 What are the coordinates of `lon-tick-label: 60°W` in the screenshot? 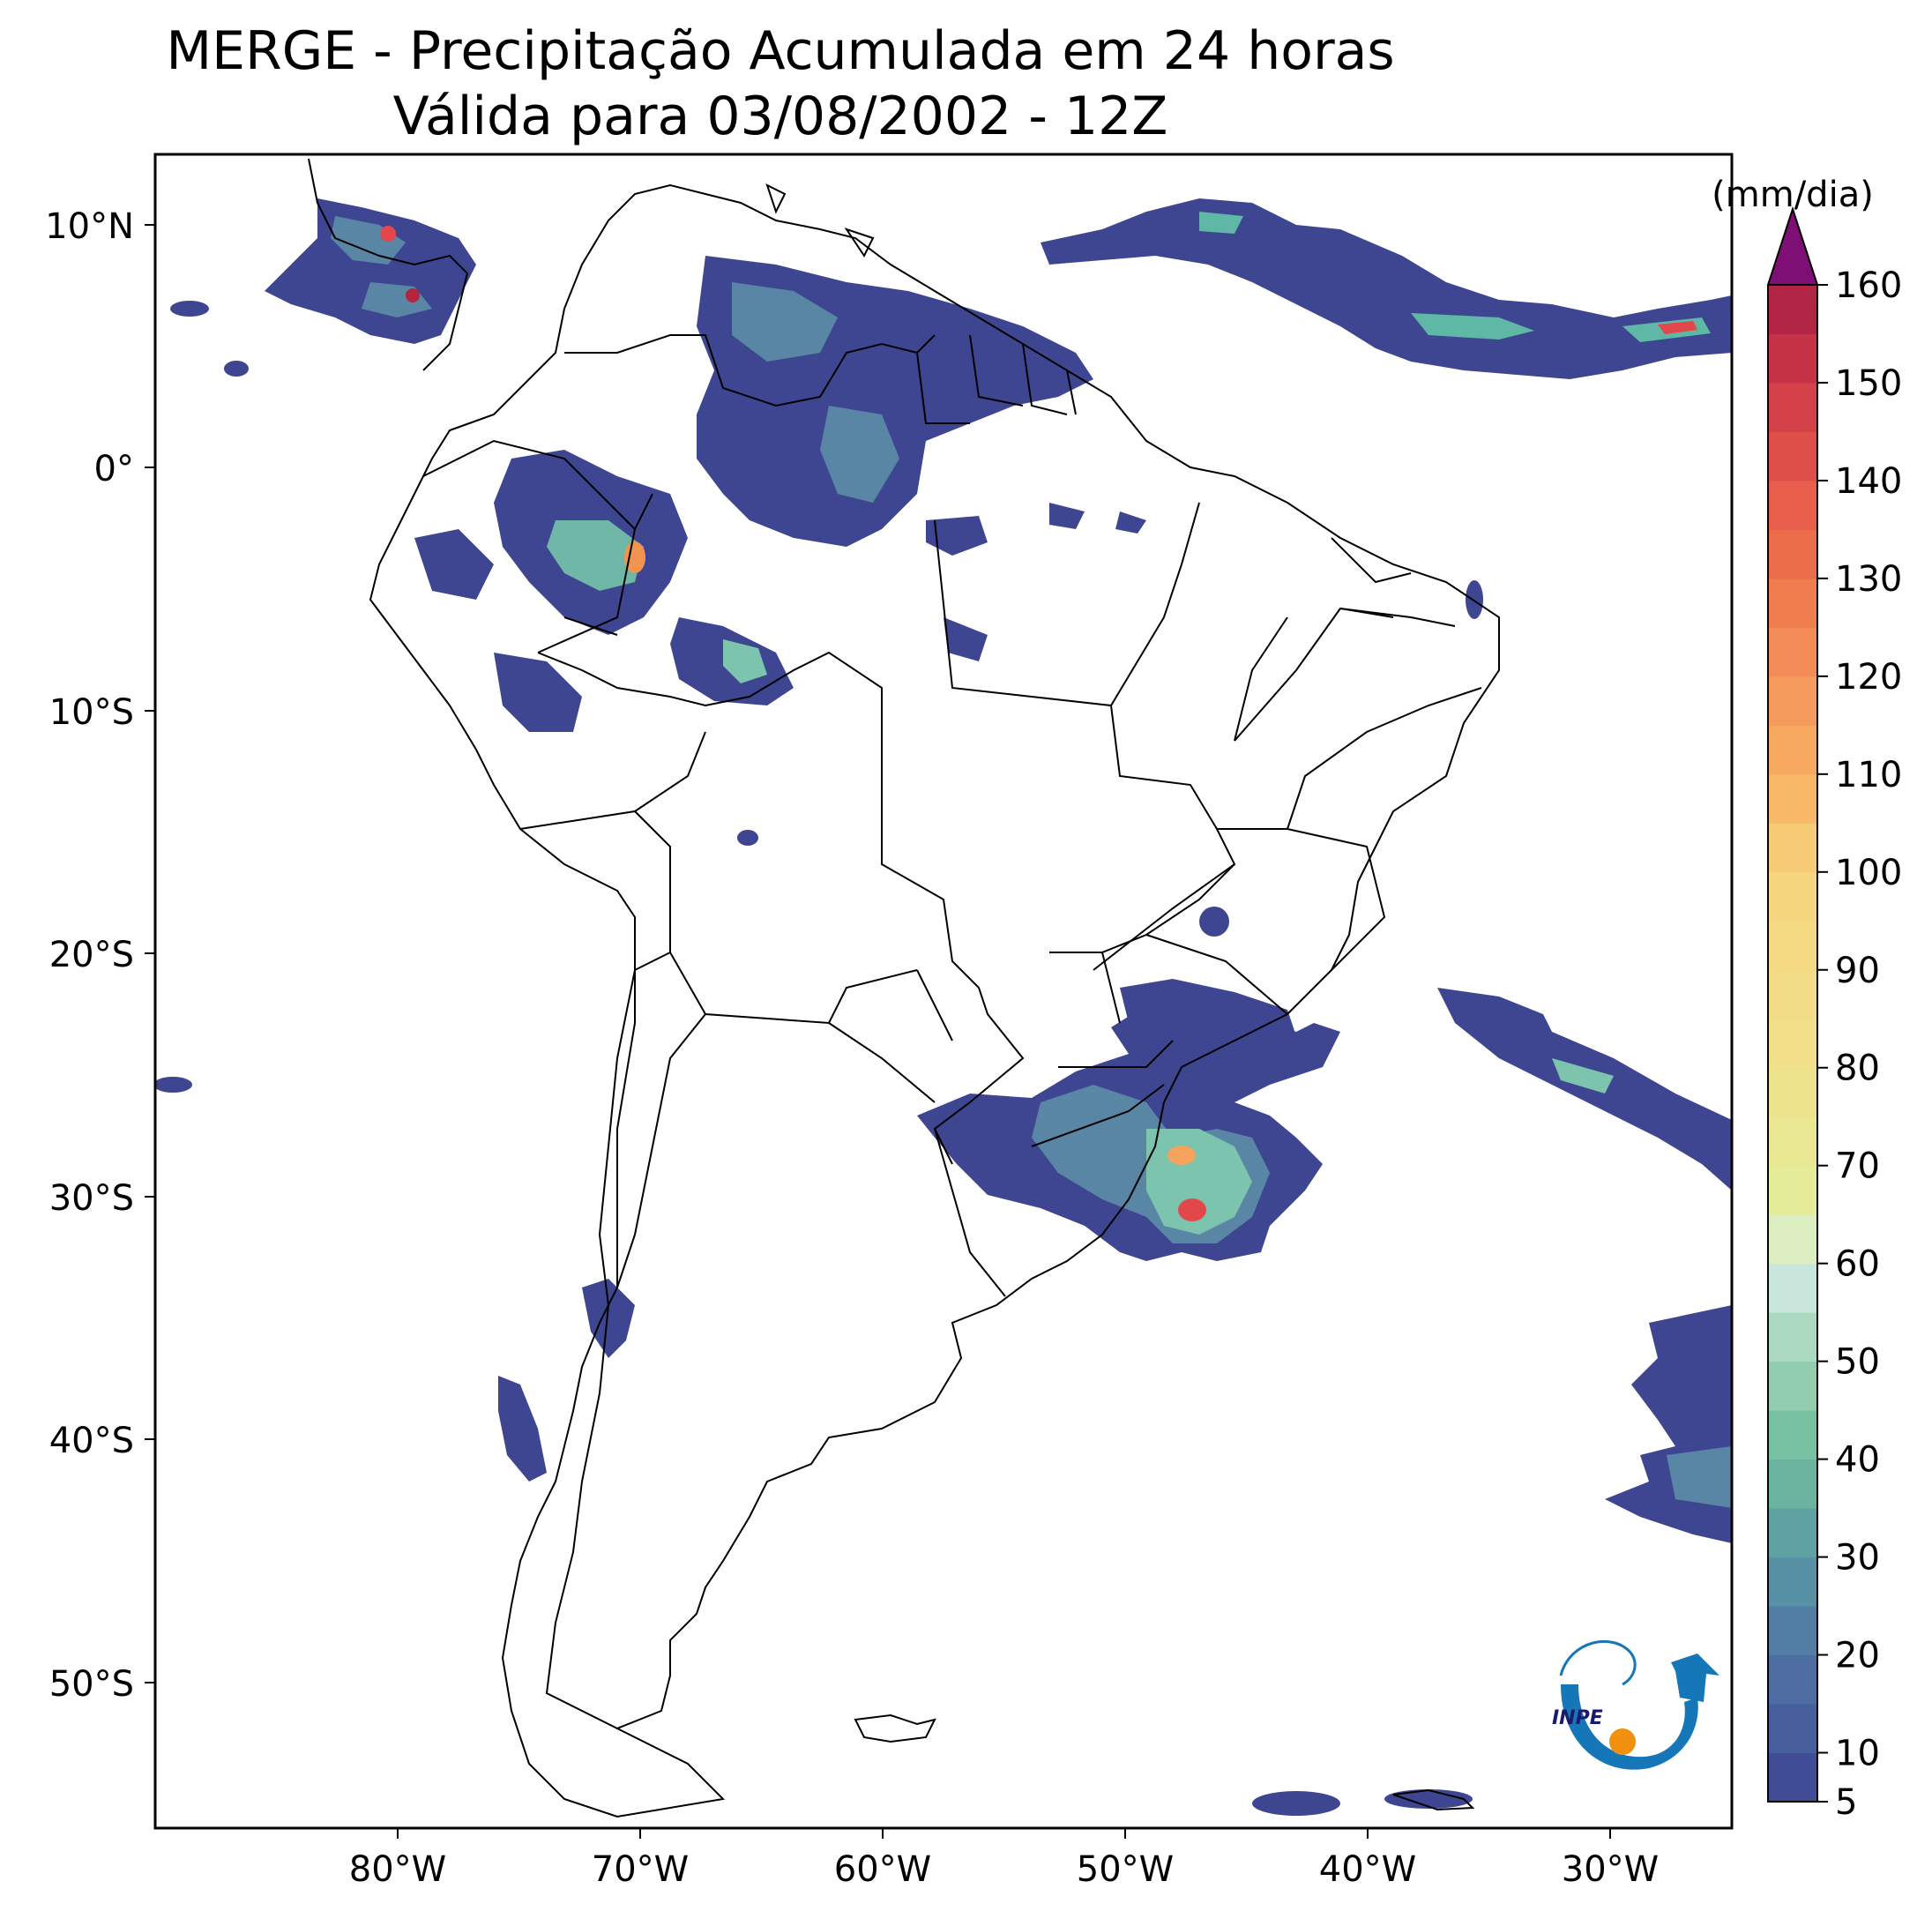 It's located at (882, 1870).